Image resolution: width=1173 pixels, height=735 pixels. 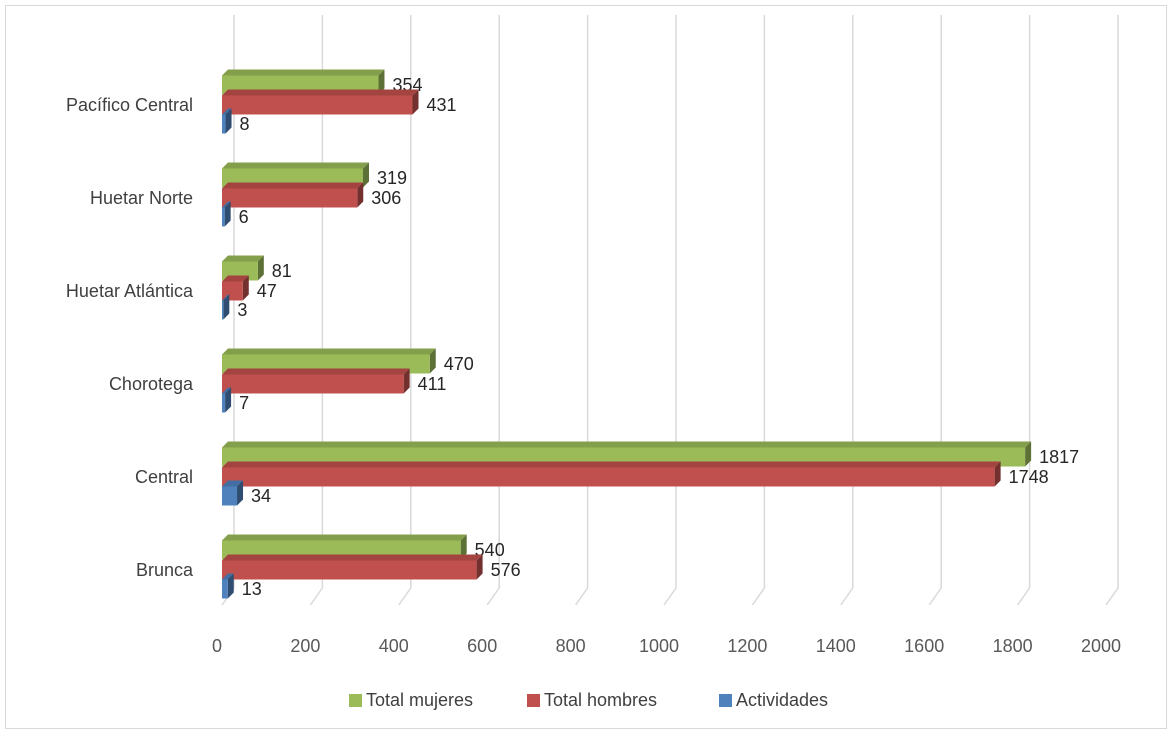 I want to click on x-tick-label: 200, so click(x=305, y=646).